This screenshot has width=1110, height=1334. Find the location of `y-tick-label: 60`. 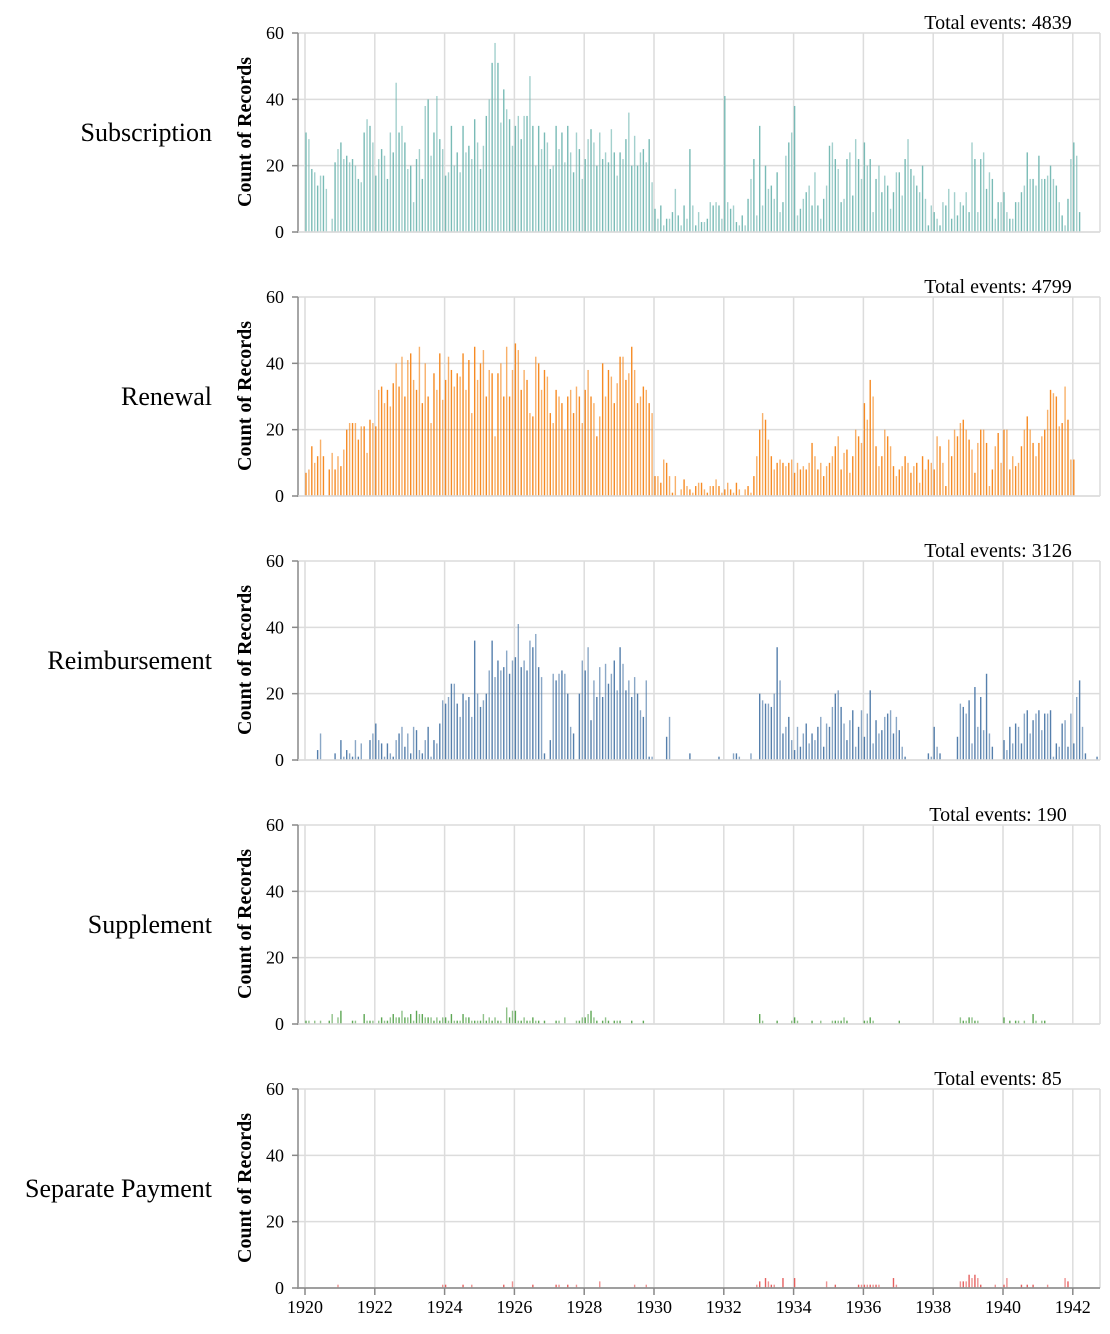

y-tick-label: 60 is located at coordinates (275, 297).